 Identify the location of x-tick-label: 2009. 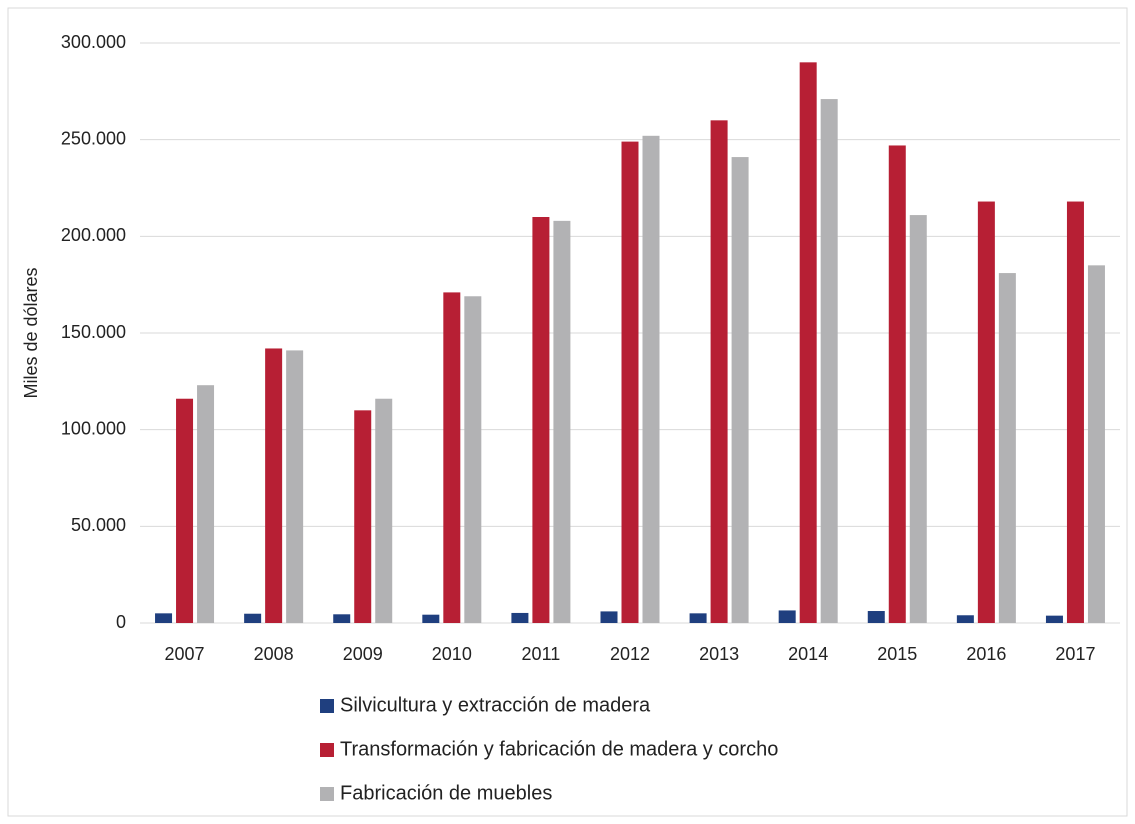
(363, 654).